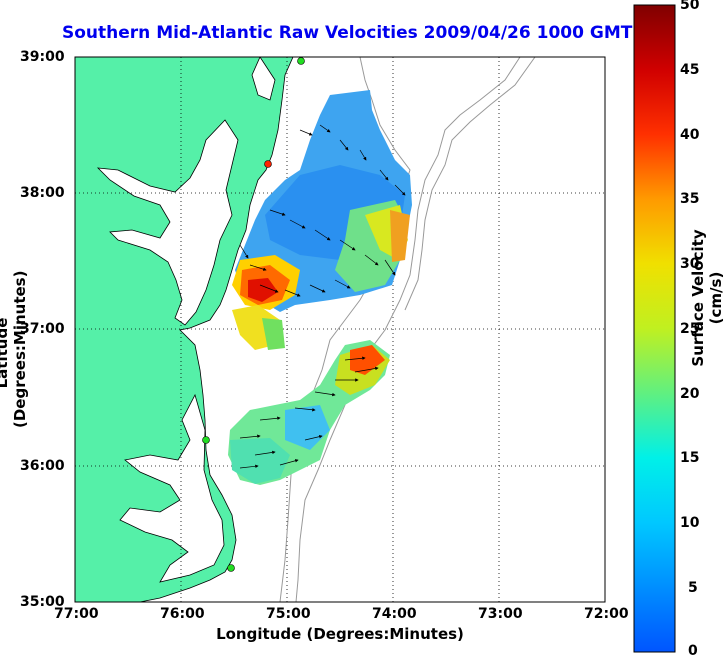 The height and width of the screenshot is (659, 724). I want to click on y-tick-label: 35:00, so click(42, 602).